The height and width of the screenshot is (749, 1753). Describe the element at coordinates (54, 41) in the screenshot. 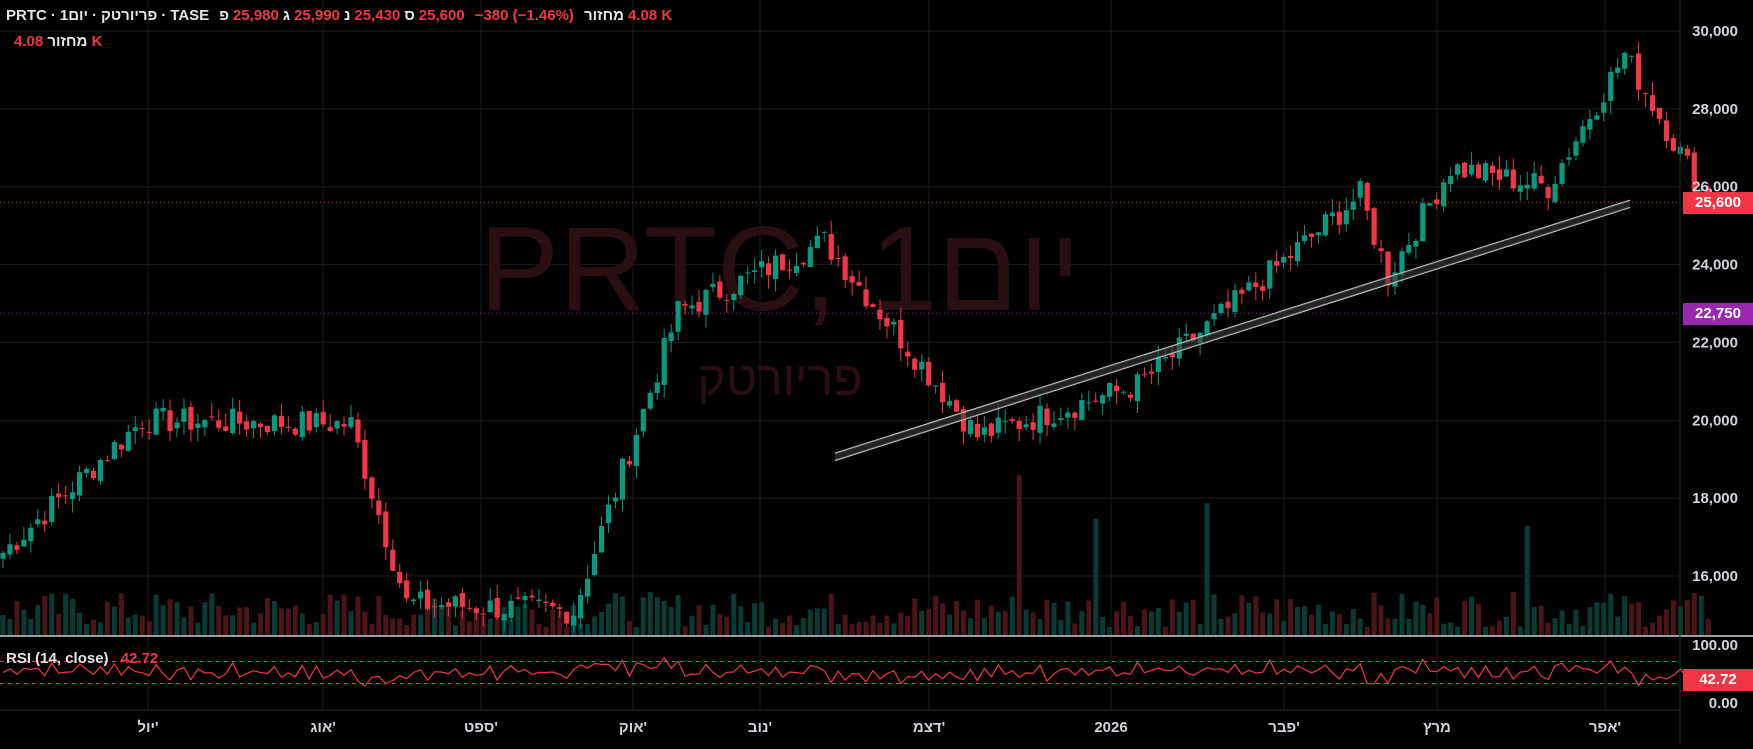

I see `volume-legend: מחזור 4.08 K` at that location.